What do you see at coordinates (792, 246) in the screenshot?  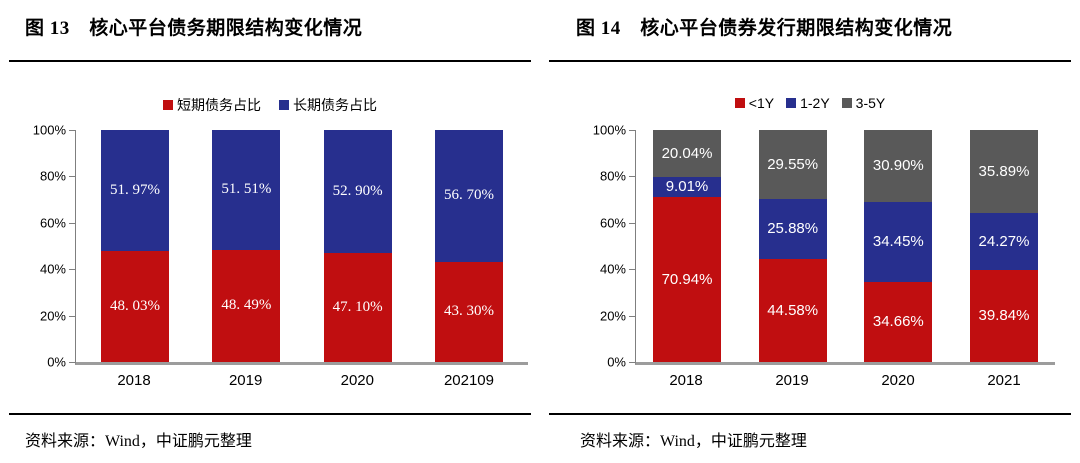 I see `stacked-bar-2019: 44.58% 25.88% 29.55%` at bounding box center [792, 246].